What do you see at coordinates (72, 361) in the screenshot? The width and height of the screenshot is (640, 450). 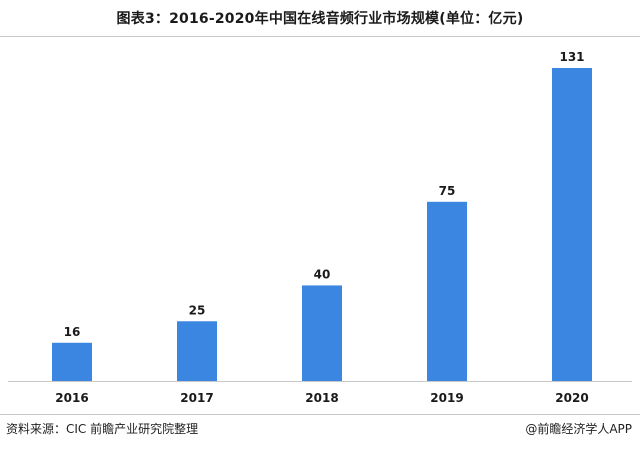 I see `bar-2016` at bounding box center [72, 361].